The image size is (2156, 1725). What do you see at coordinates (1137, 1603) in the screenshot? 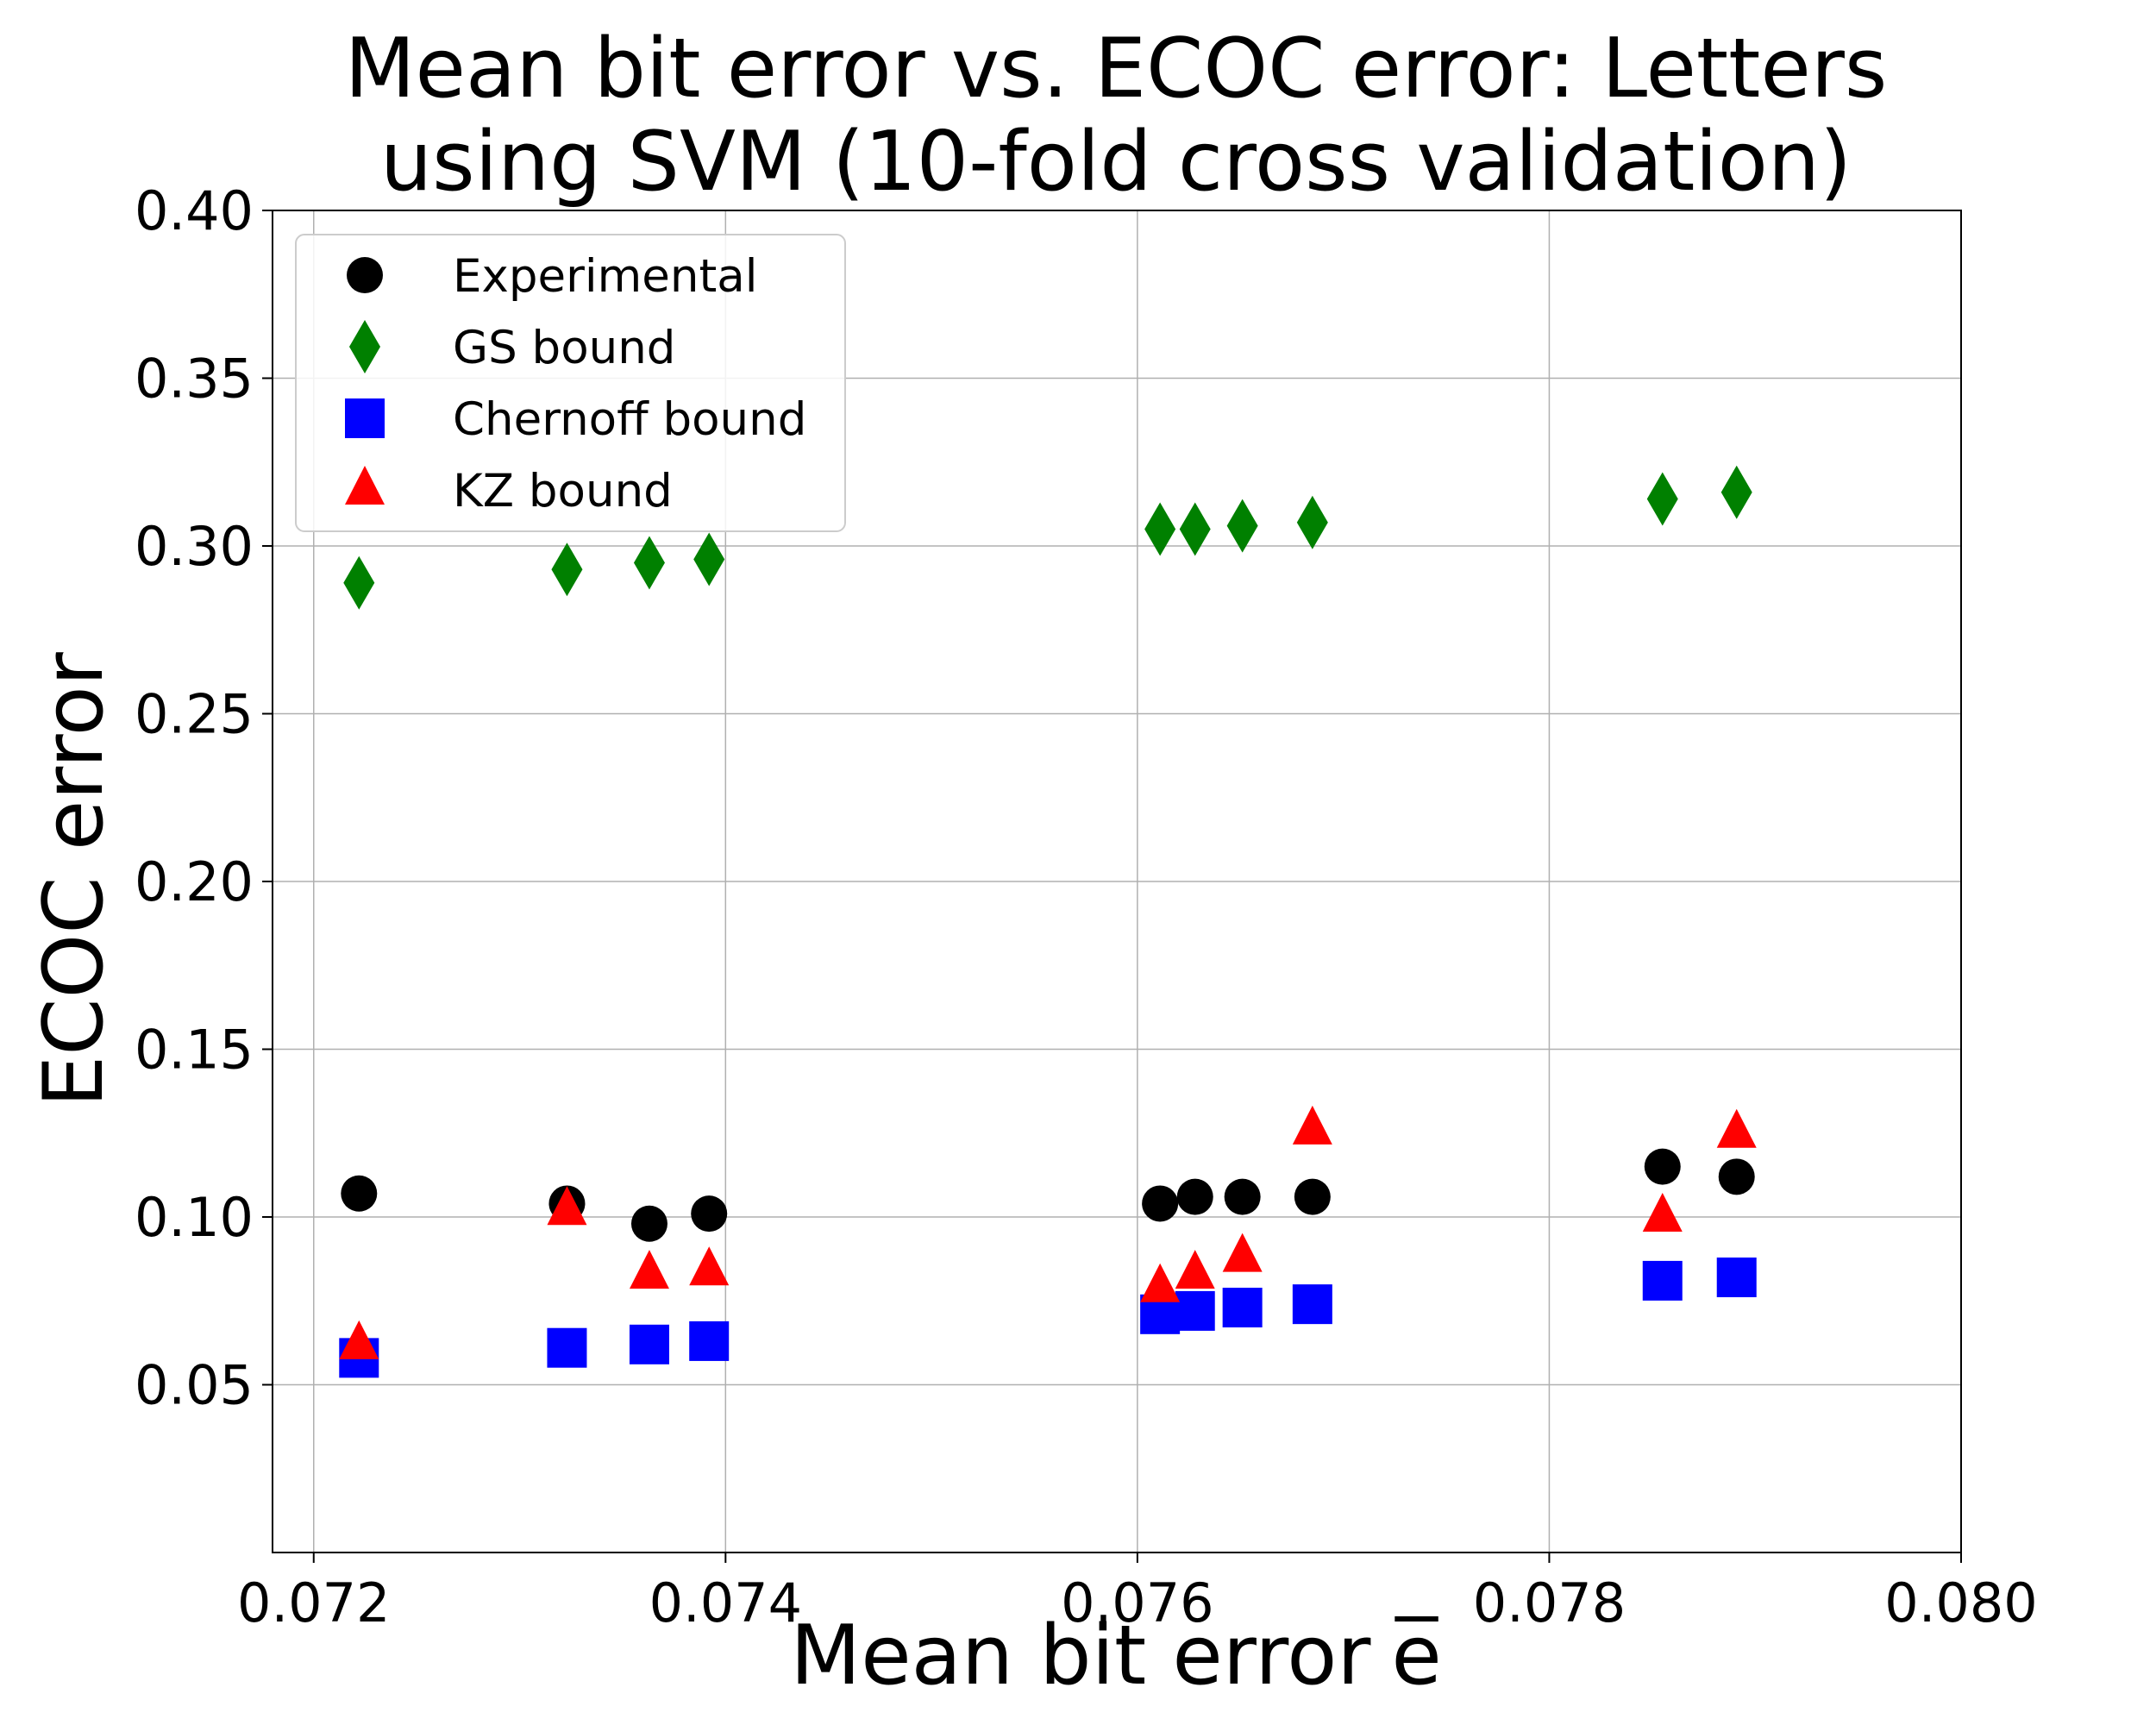
I see `x-tick-label: 0.076` at bounding box center [1137, 1603].